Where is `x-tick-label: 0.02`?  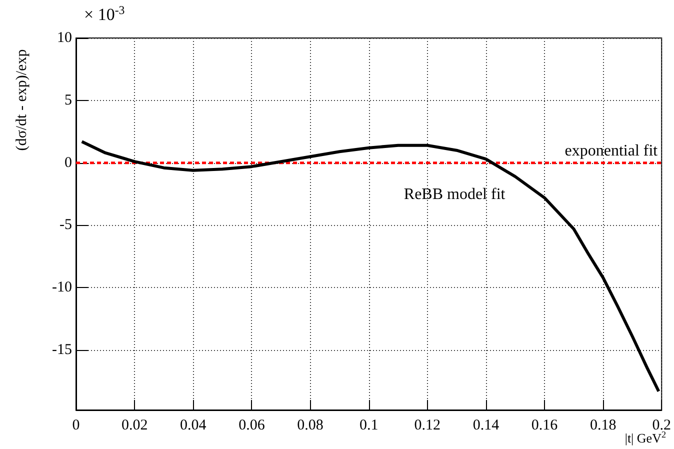
x-tick-label: 0.02 is located at coordinates (134, 426).